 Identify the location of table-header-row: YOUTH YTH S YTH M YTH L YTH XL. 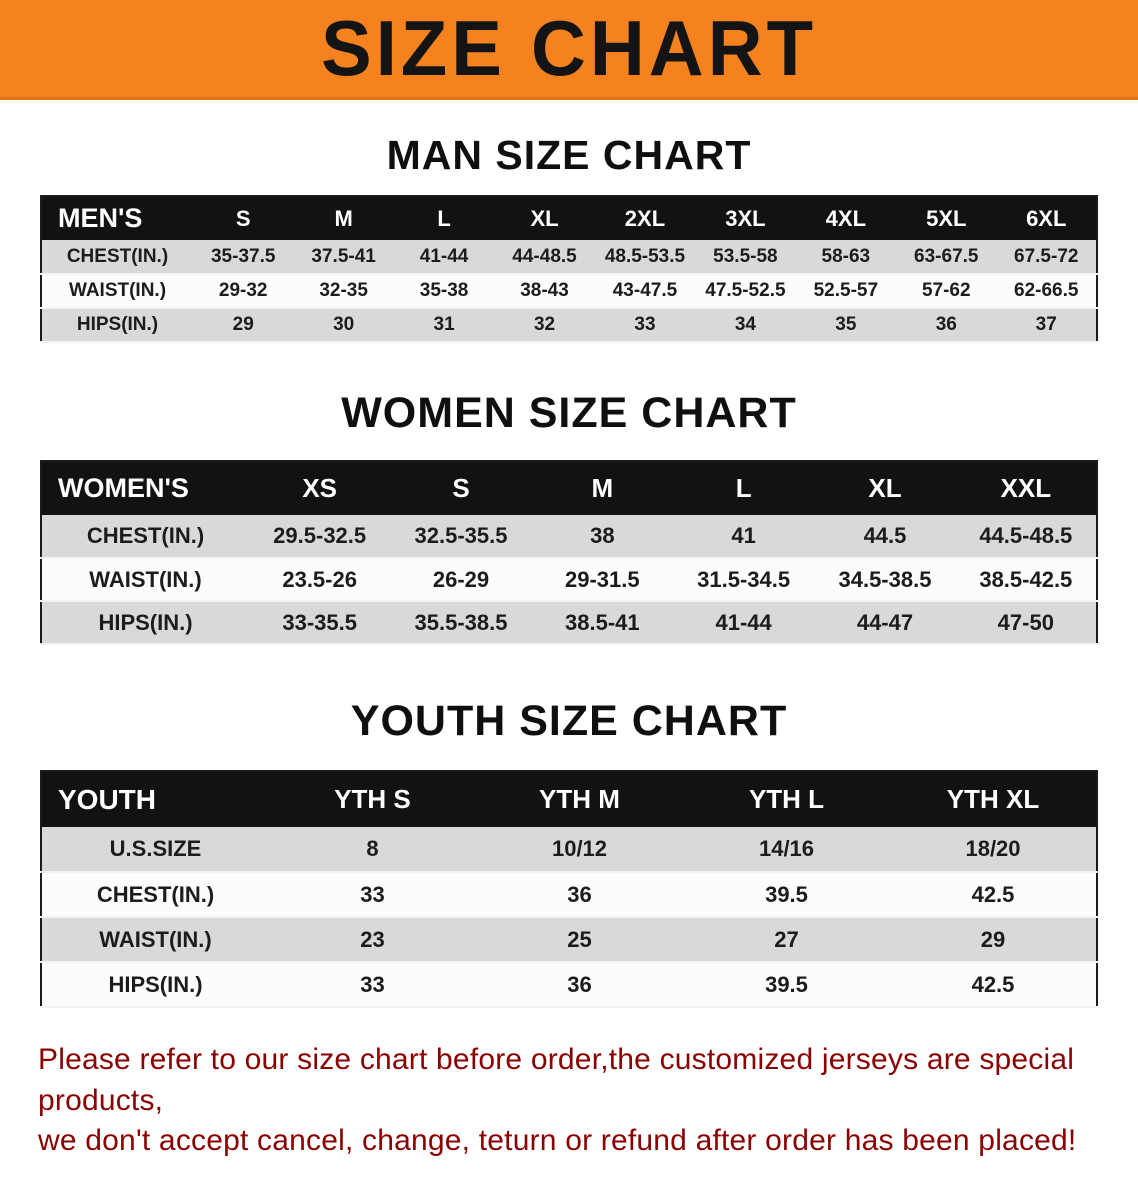
(569, 799).